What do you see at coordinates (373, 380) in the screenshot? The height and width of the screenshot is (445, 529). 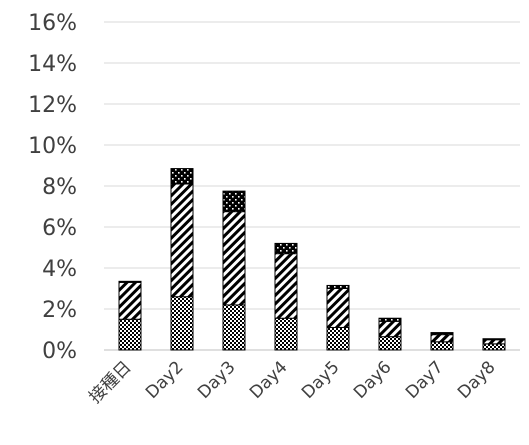 I see `x-tick-label: Day6` at bounding box center [373, 380].